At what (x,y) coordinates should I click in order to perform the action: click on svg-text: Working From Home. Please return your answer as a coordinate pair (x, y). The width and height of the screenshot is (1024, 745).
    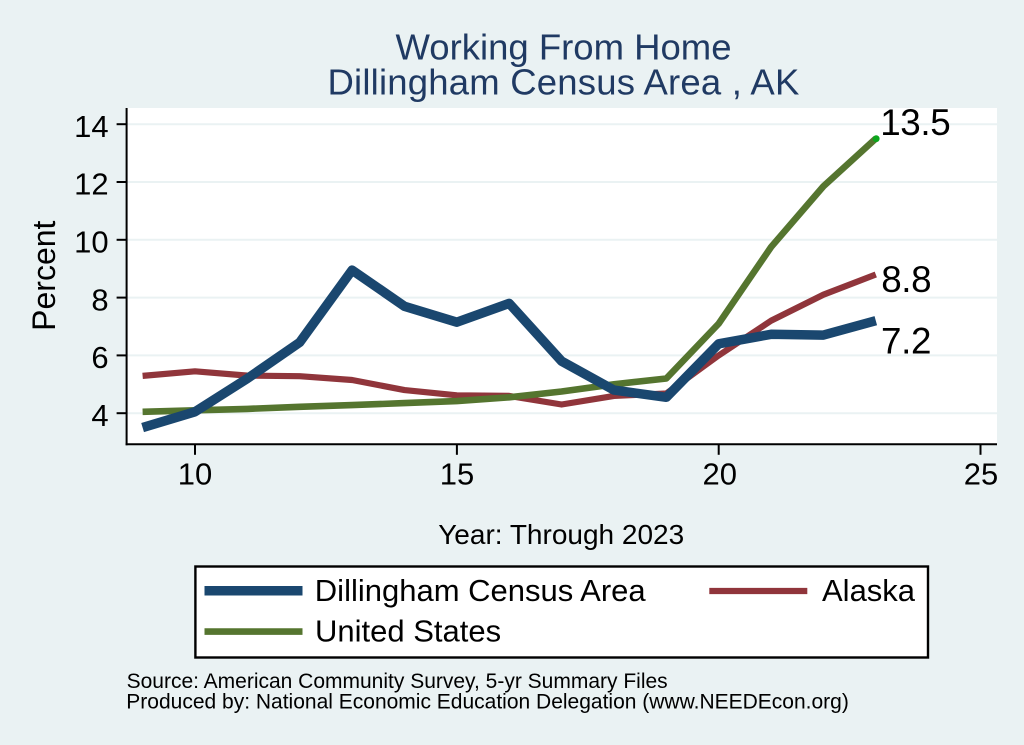
    Looking at the image, I should click on (563, 47).